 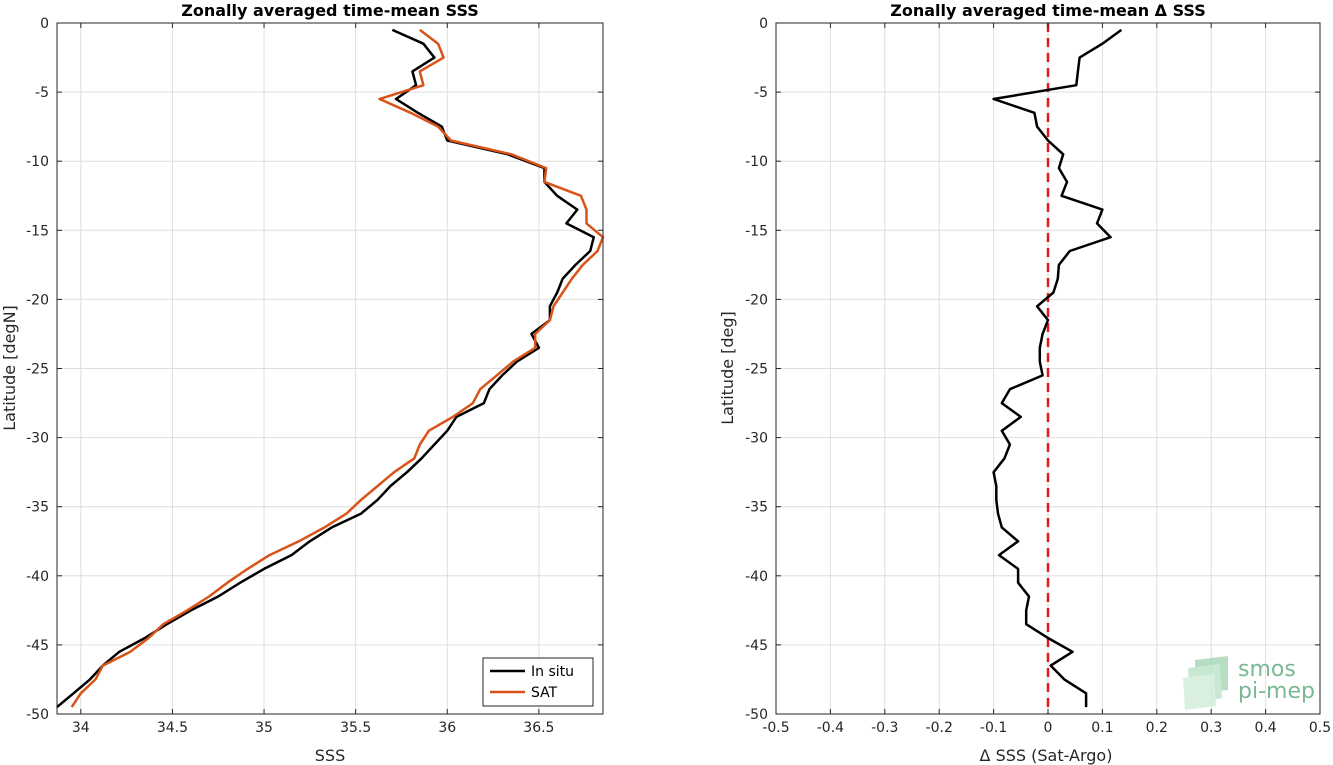 What do you see at coordinates (330, 755) in the screenshot?
I see `x-axis-label-sss: SSS` at bounding box center [330, 755].